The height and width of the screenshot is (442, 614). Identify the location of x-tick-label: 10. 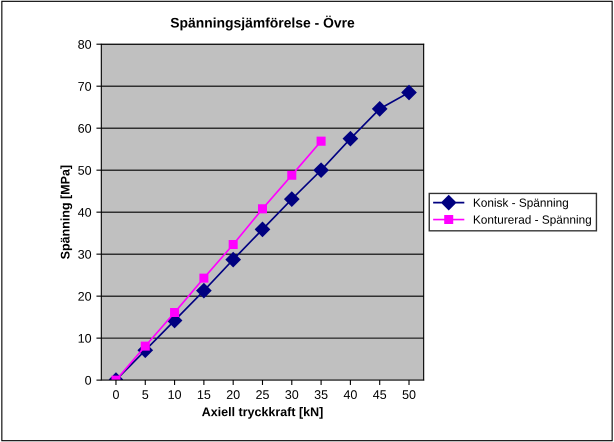
(175, 395).